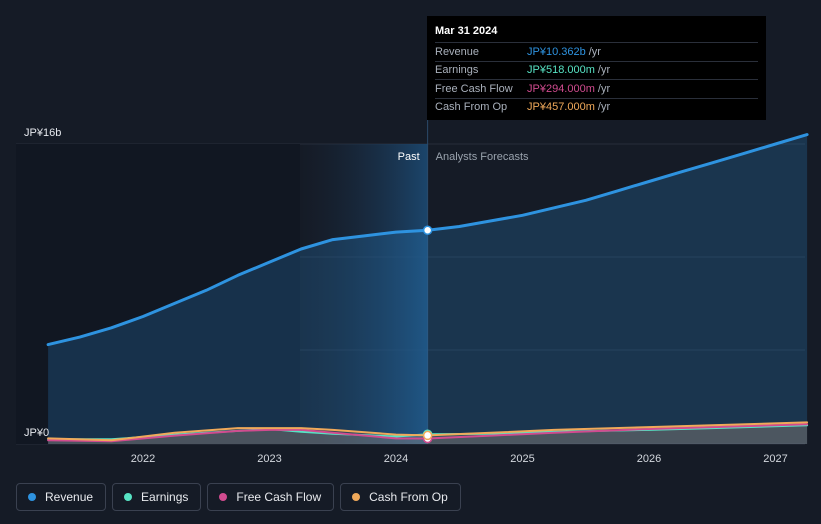 The width and height of the screenshot is (821, 524). Describe the element at coordinates (471, 107) in the screenshot. I see `tooltip-label: Cash From Op` at that location.